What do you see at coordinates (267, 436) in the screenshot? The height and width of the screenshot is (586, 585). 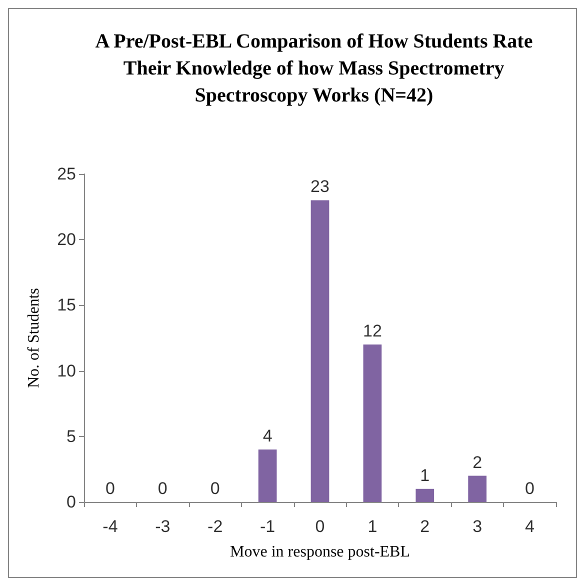 I see `data-label: 4` at bounding box center [267, 436].